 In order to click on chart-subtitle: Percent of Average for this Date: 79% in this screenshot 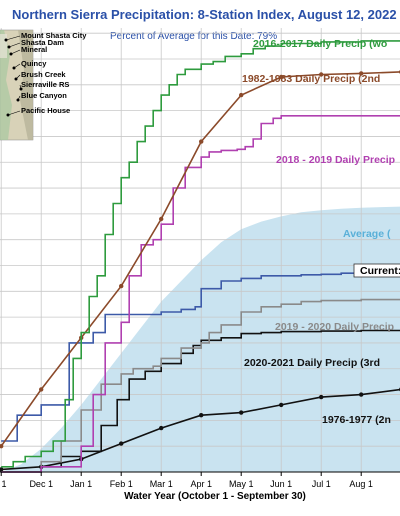, I will do `click(193, 36)`.